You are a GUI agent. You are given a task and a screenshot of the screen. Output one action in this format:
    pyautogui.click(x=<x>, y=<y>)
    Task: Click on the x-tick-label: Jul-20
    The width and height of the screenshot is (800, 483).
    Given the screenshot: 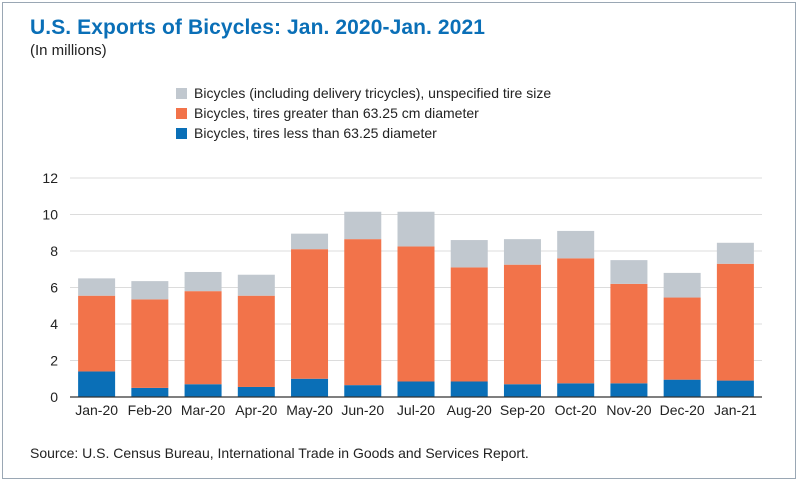 What is the action you would take?
    pyautogui.click(x=416, y=410)
    